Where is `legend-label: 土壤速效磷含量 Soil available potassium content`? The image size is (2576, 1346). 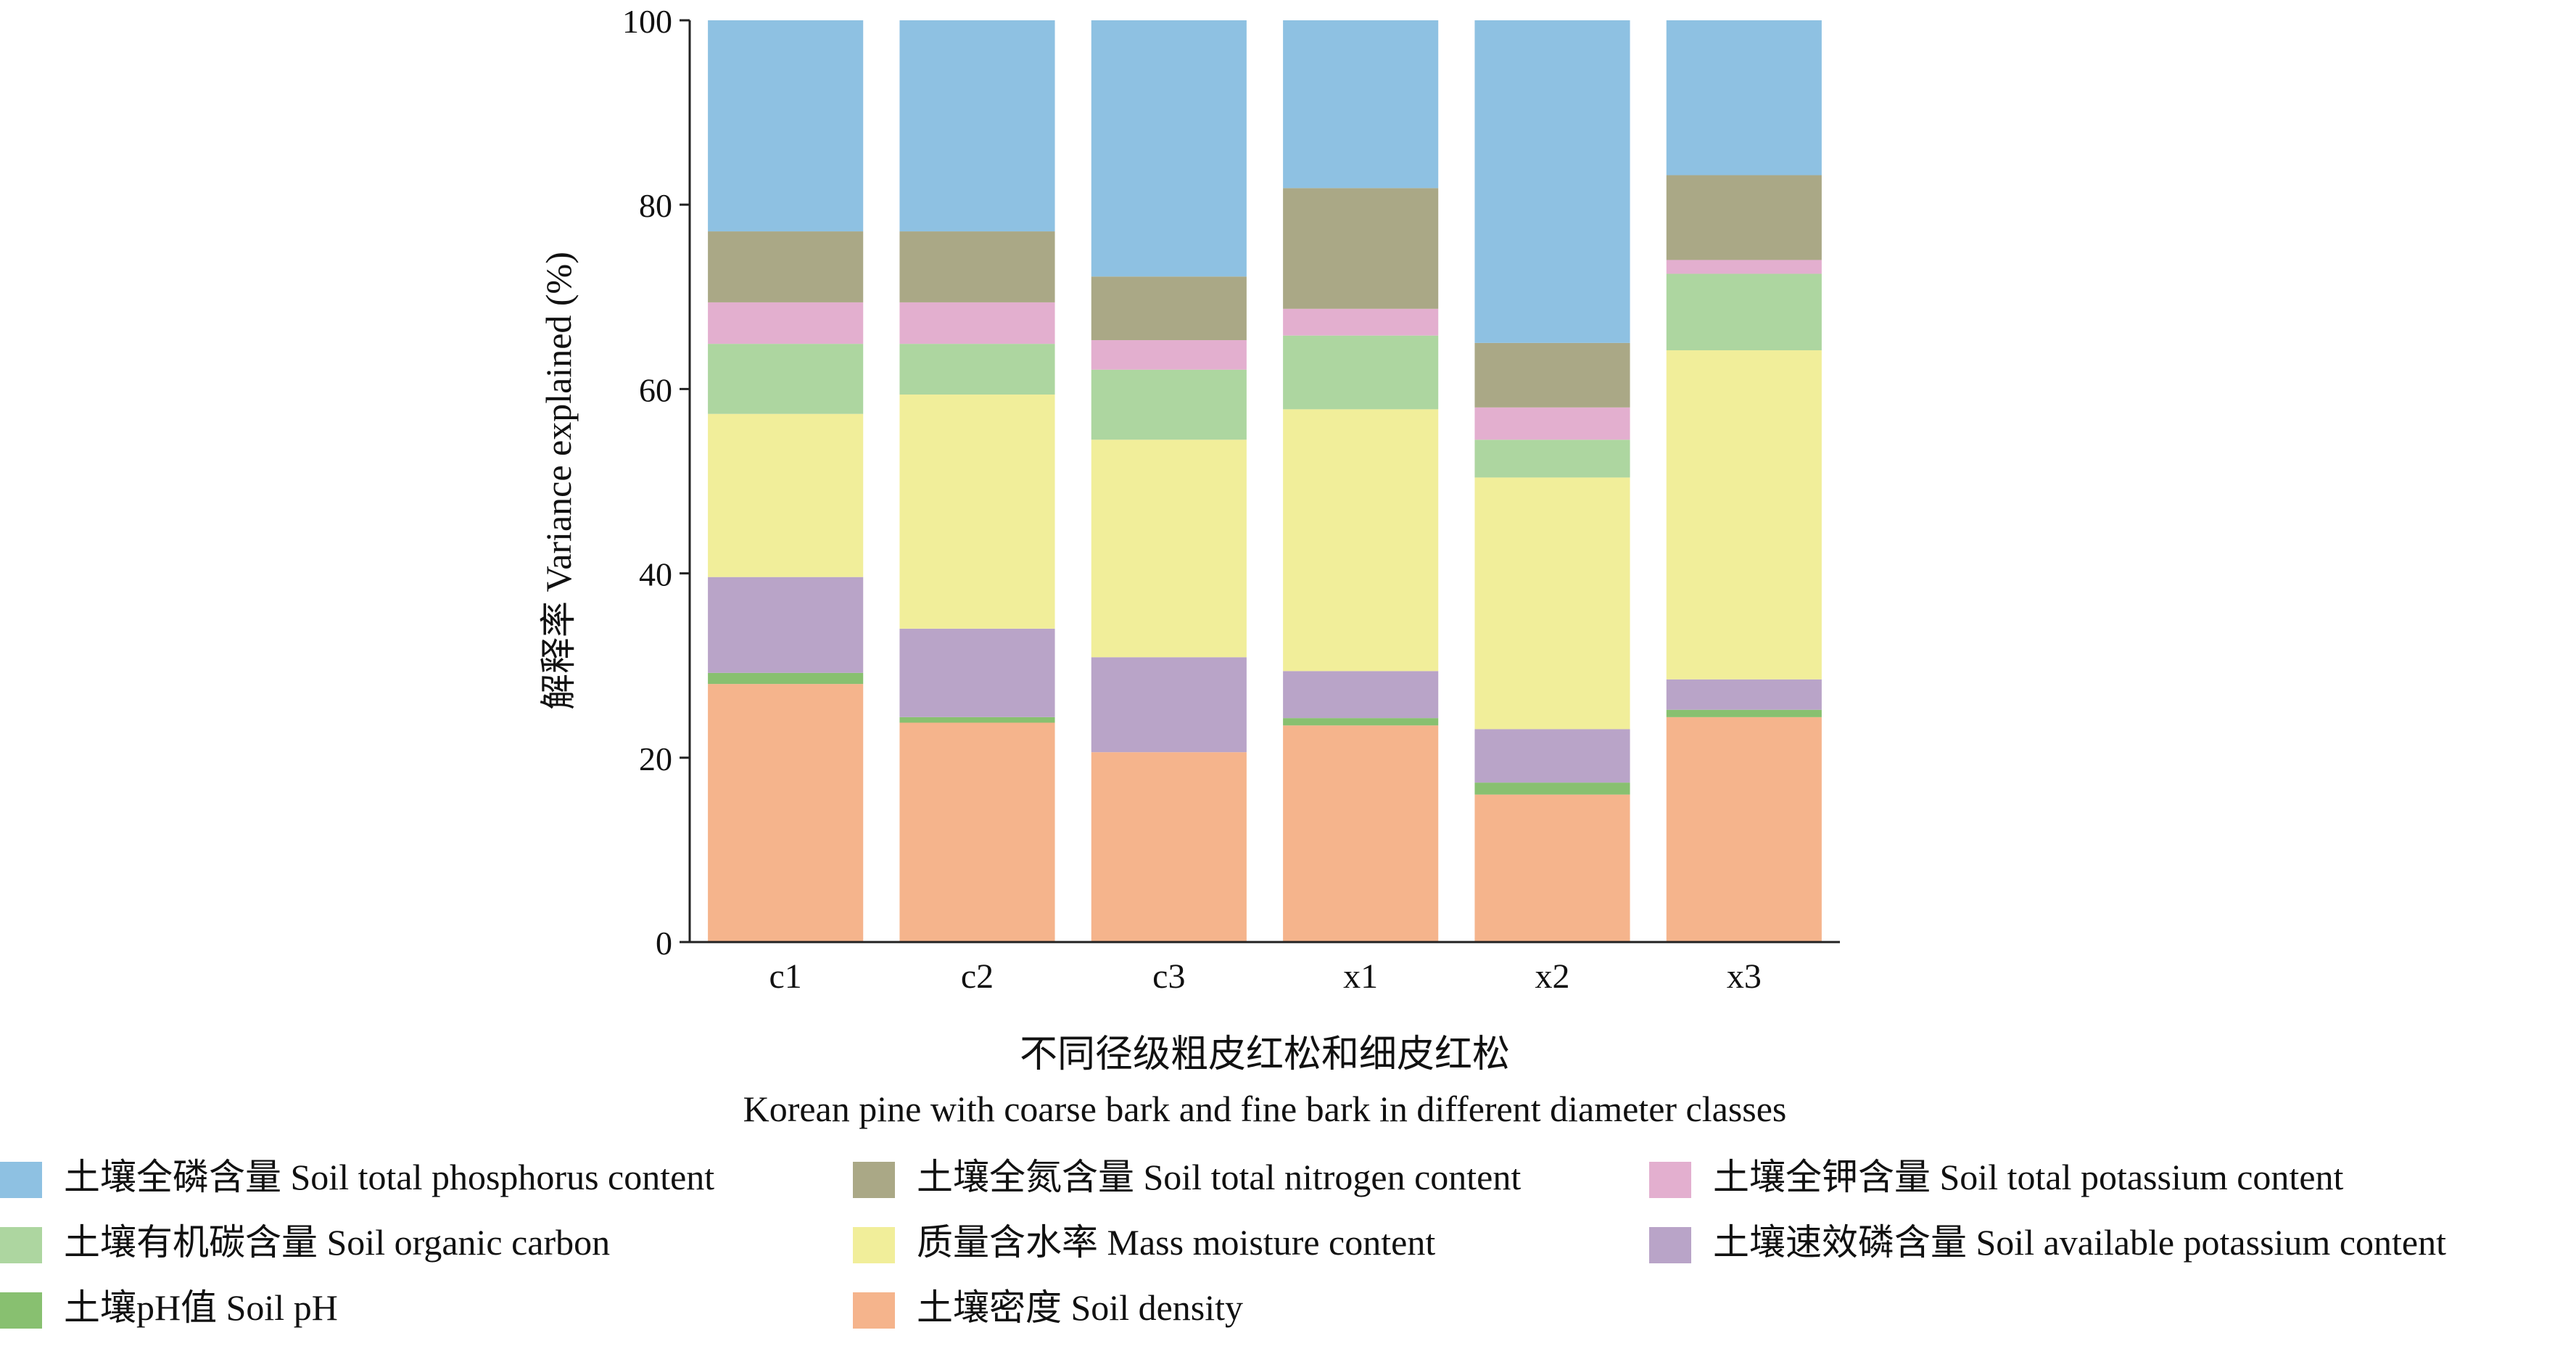 legend-label: 土壤速效磷含量 Soil available potassium content is located at coordinates (2079, 1242).